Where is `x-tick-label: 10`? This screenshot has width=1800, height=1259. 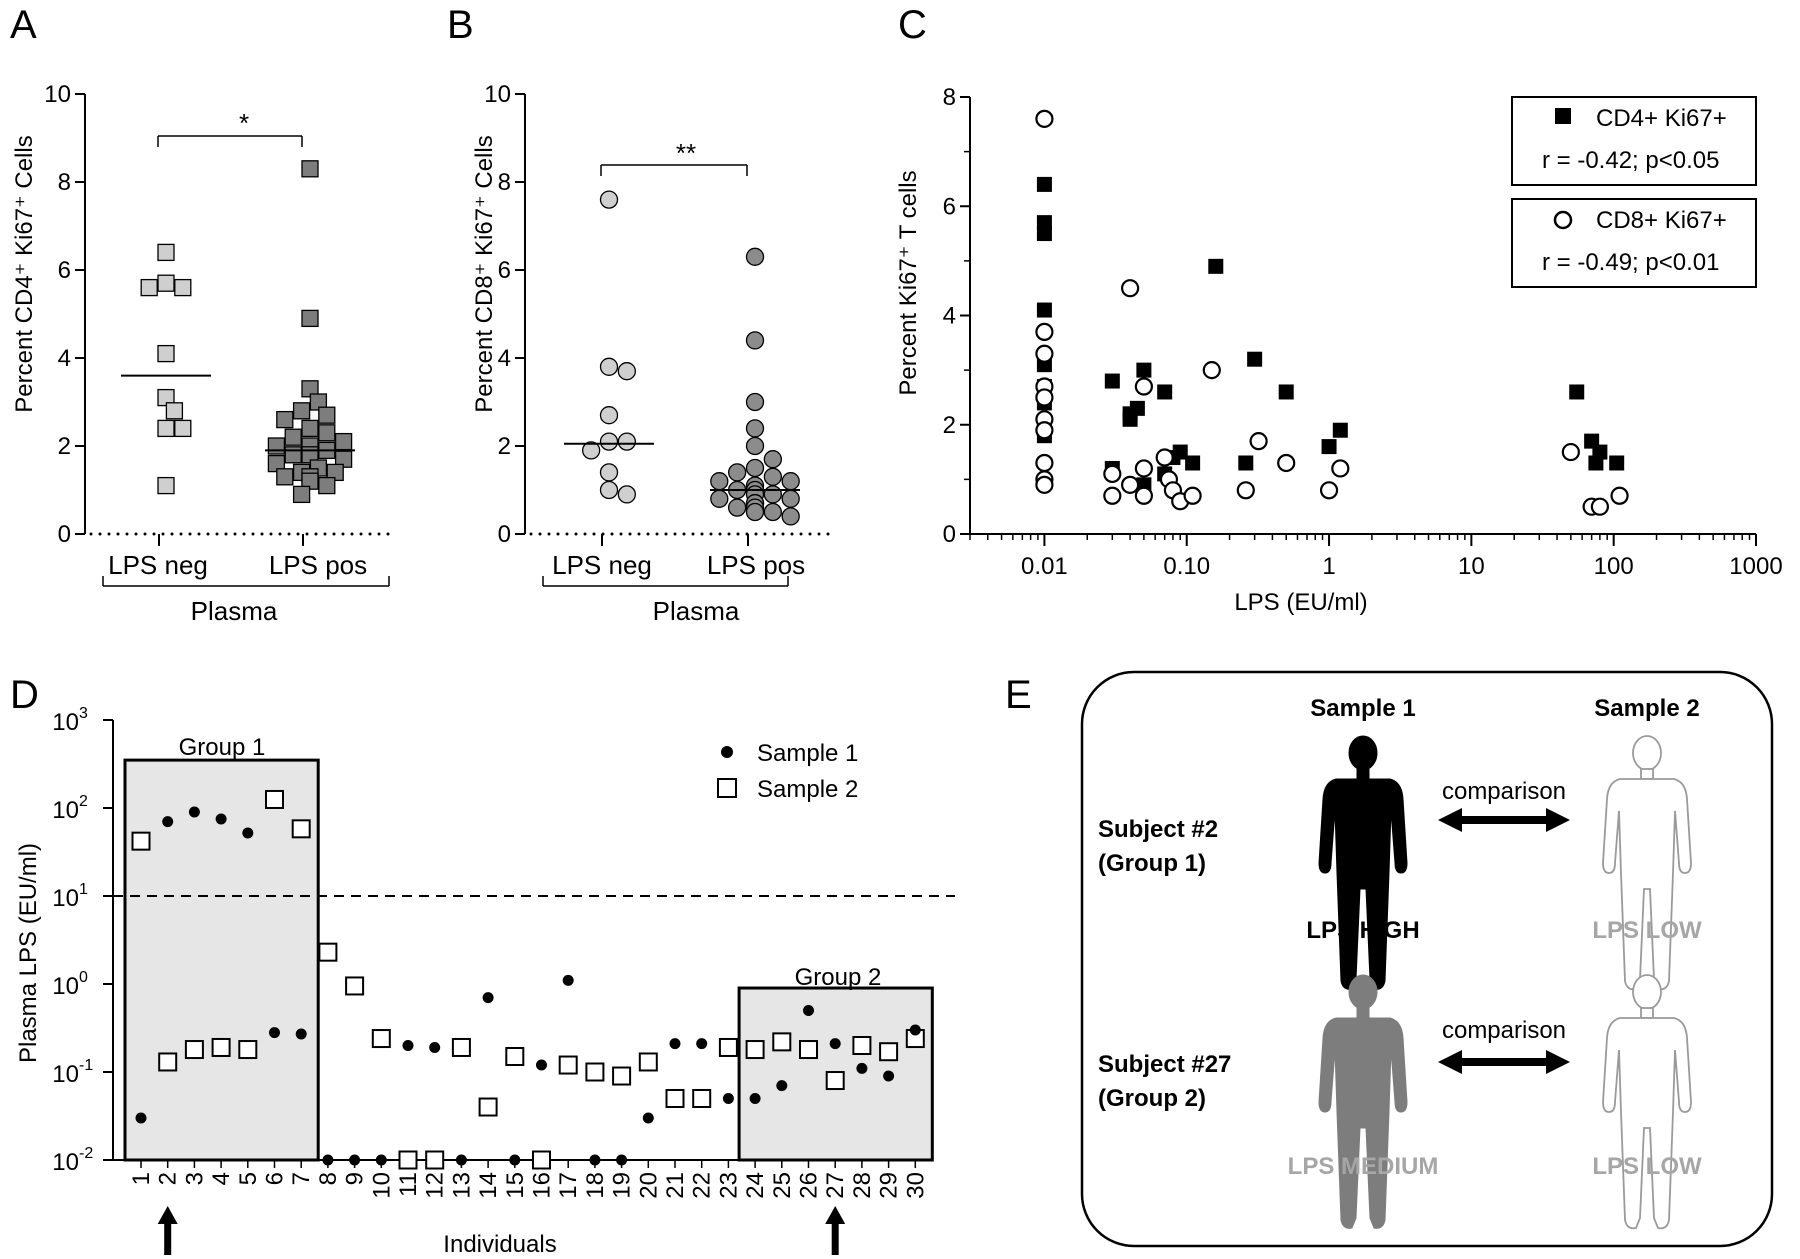
x-tick-label: 10 is located at coordinates (381, 1185).